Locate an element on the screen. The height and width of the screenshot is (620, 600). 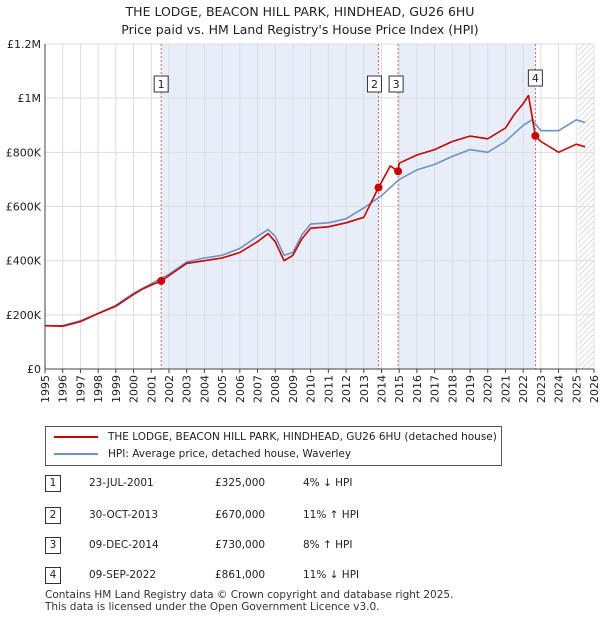
x-tick-label: 2009 is located at coordinates (293, 389).